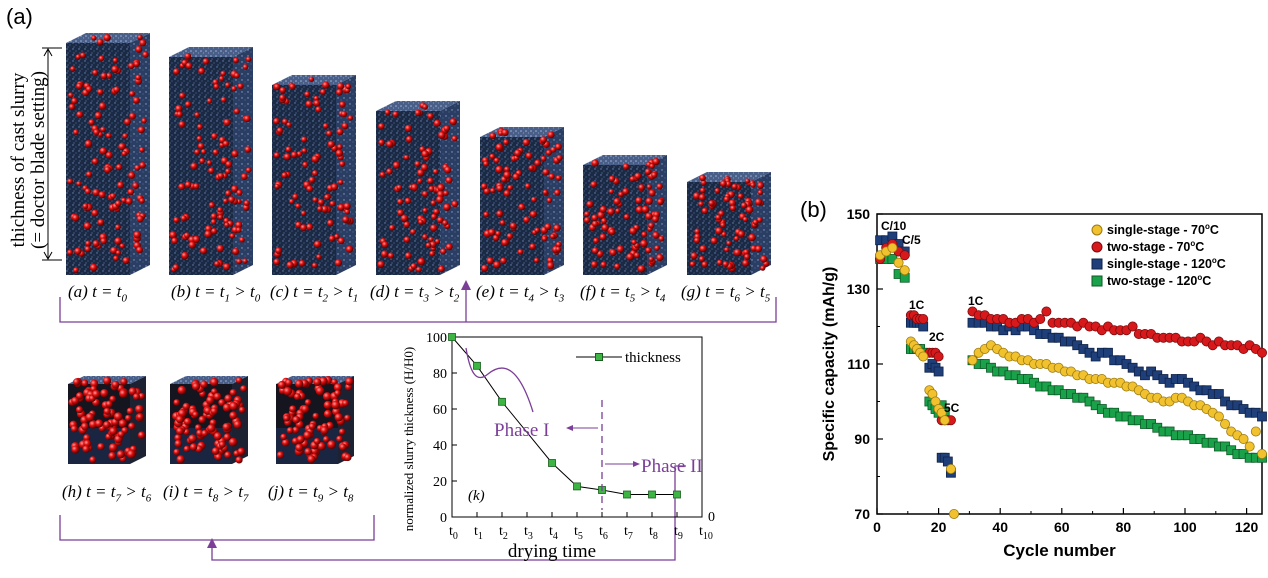 Image resolution: width=1268 pixels, height=578 pixels. Describe the element at coordinates (711, 517) in the screenshot. I see `right-axis-label: 0` at that location.